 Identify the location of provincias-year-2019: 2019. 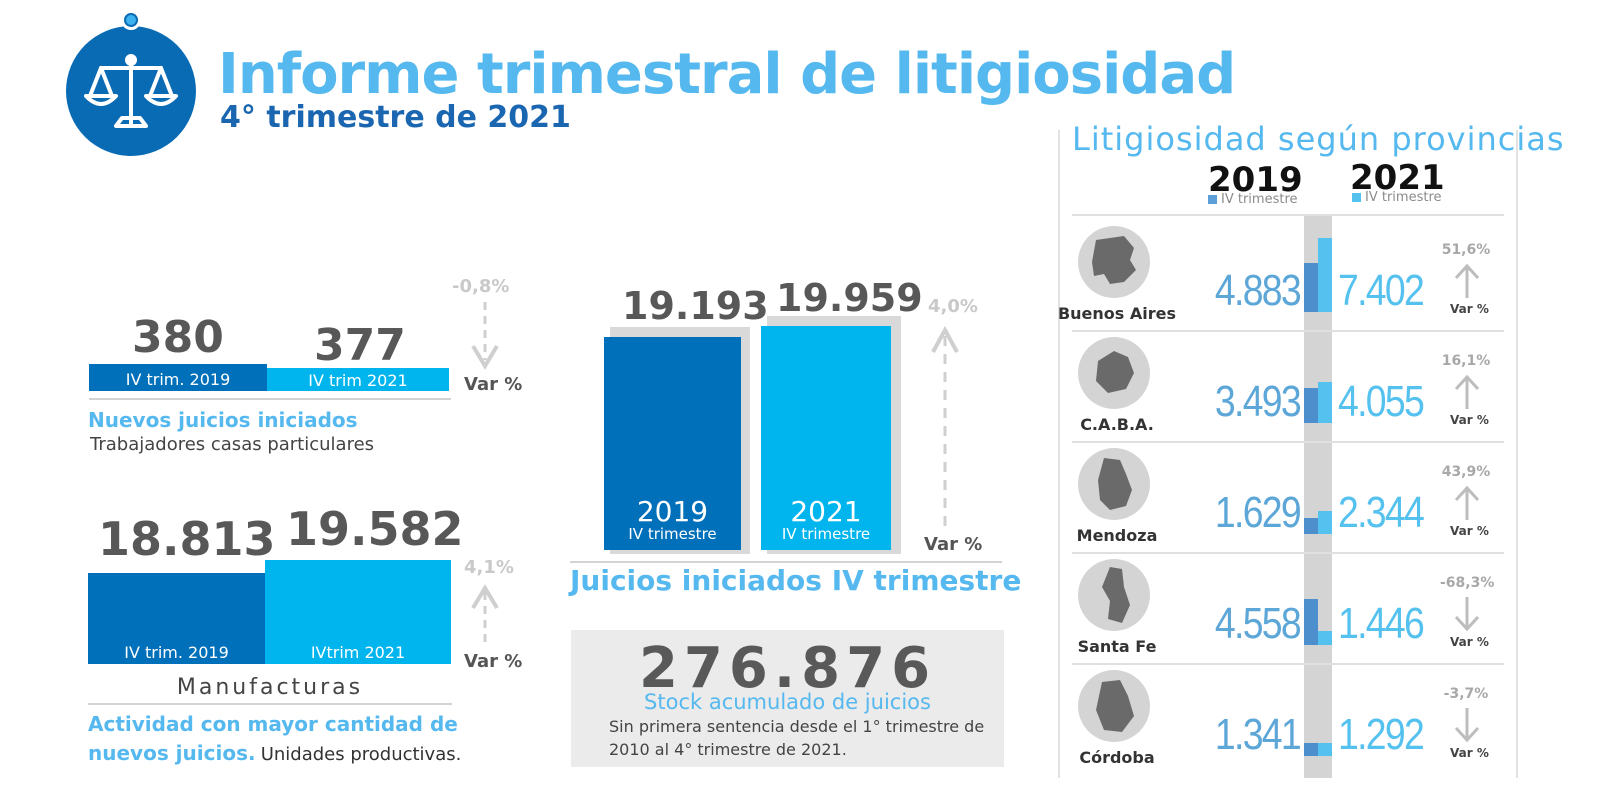
(1255, 180).